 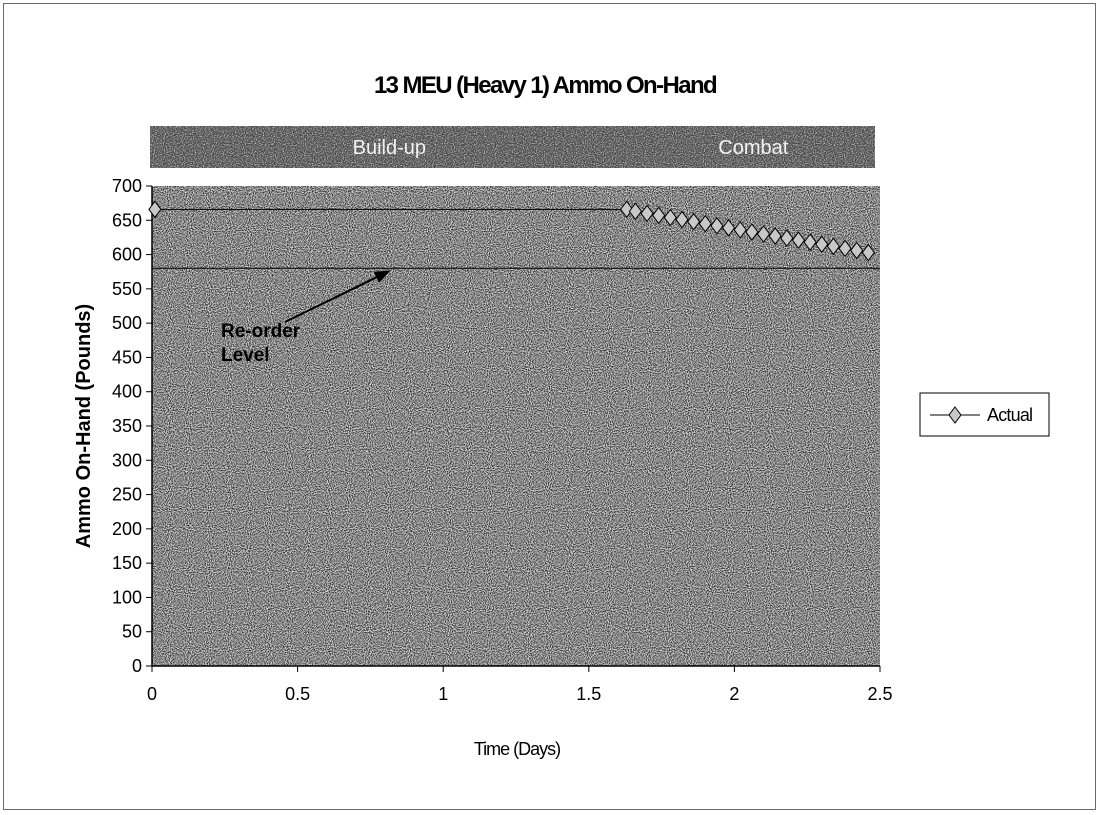 I want to click on x-tick-label: 2, so click(x=734, y=694).